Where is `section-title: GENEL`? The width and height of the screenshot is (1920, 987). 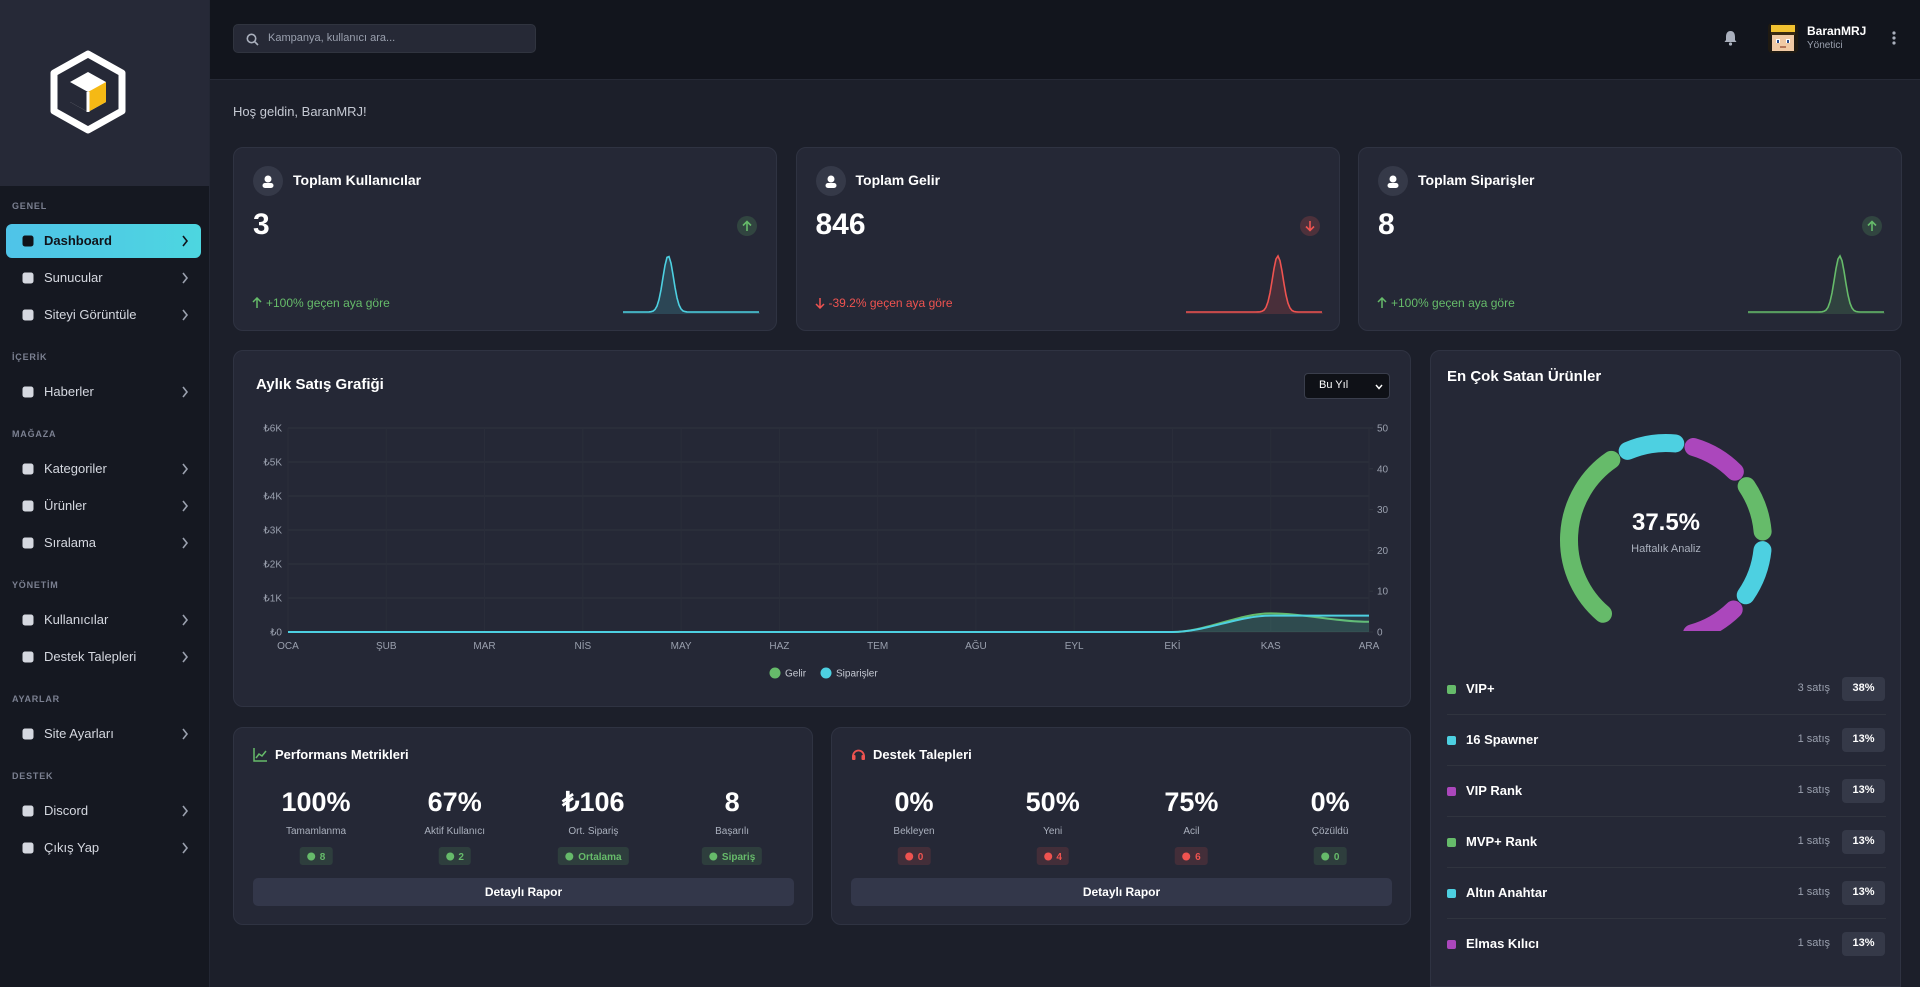
section-title: GENEL is located at coordinates (30, 205).